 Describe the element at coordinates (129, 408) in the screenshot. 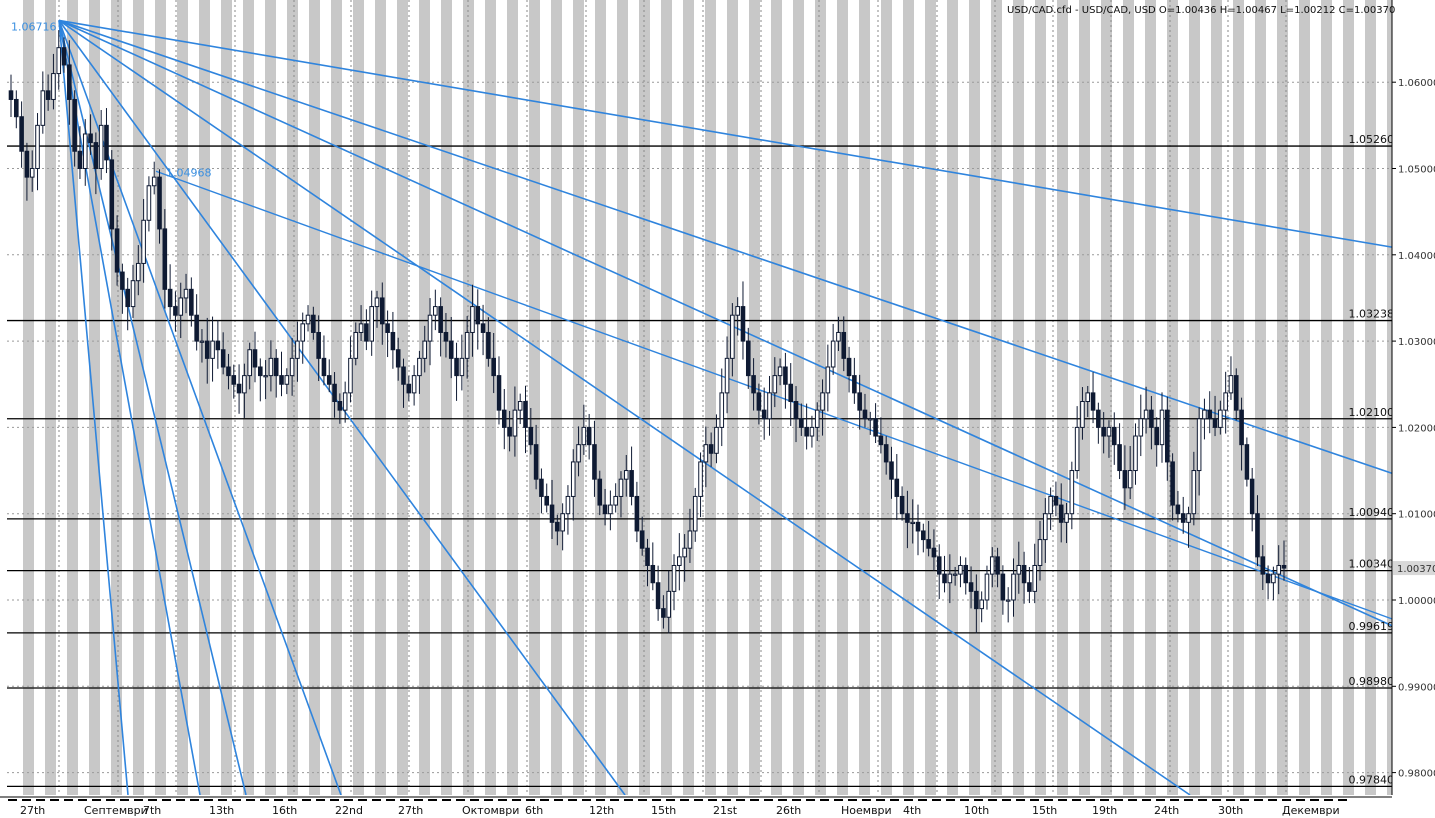

I see `fan-line` at that location.